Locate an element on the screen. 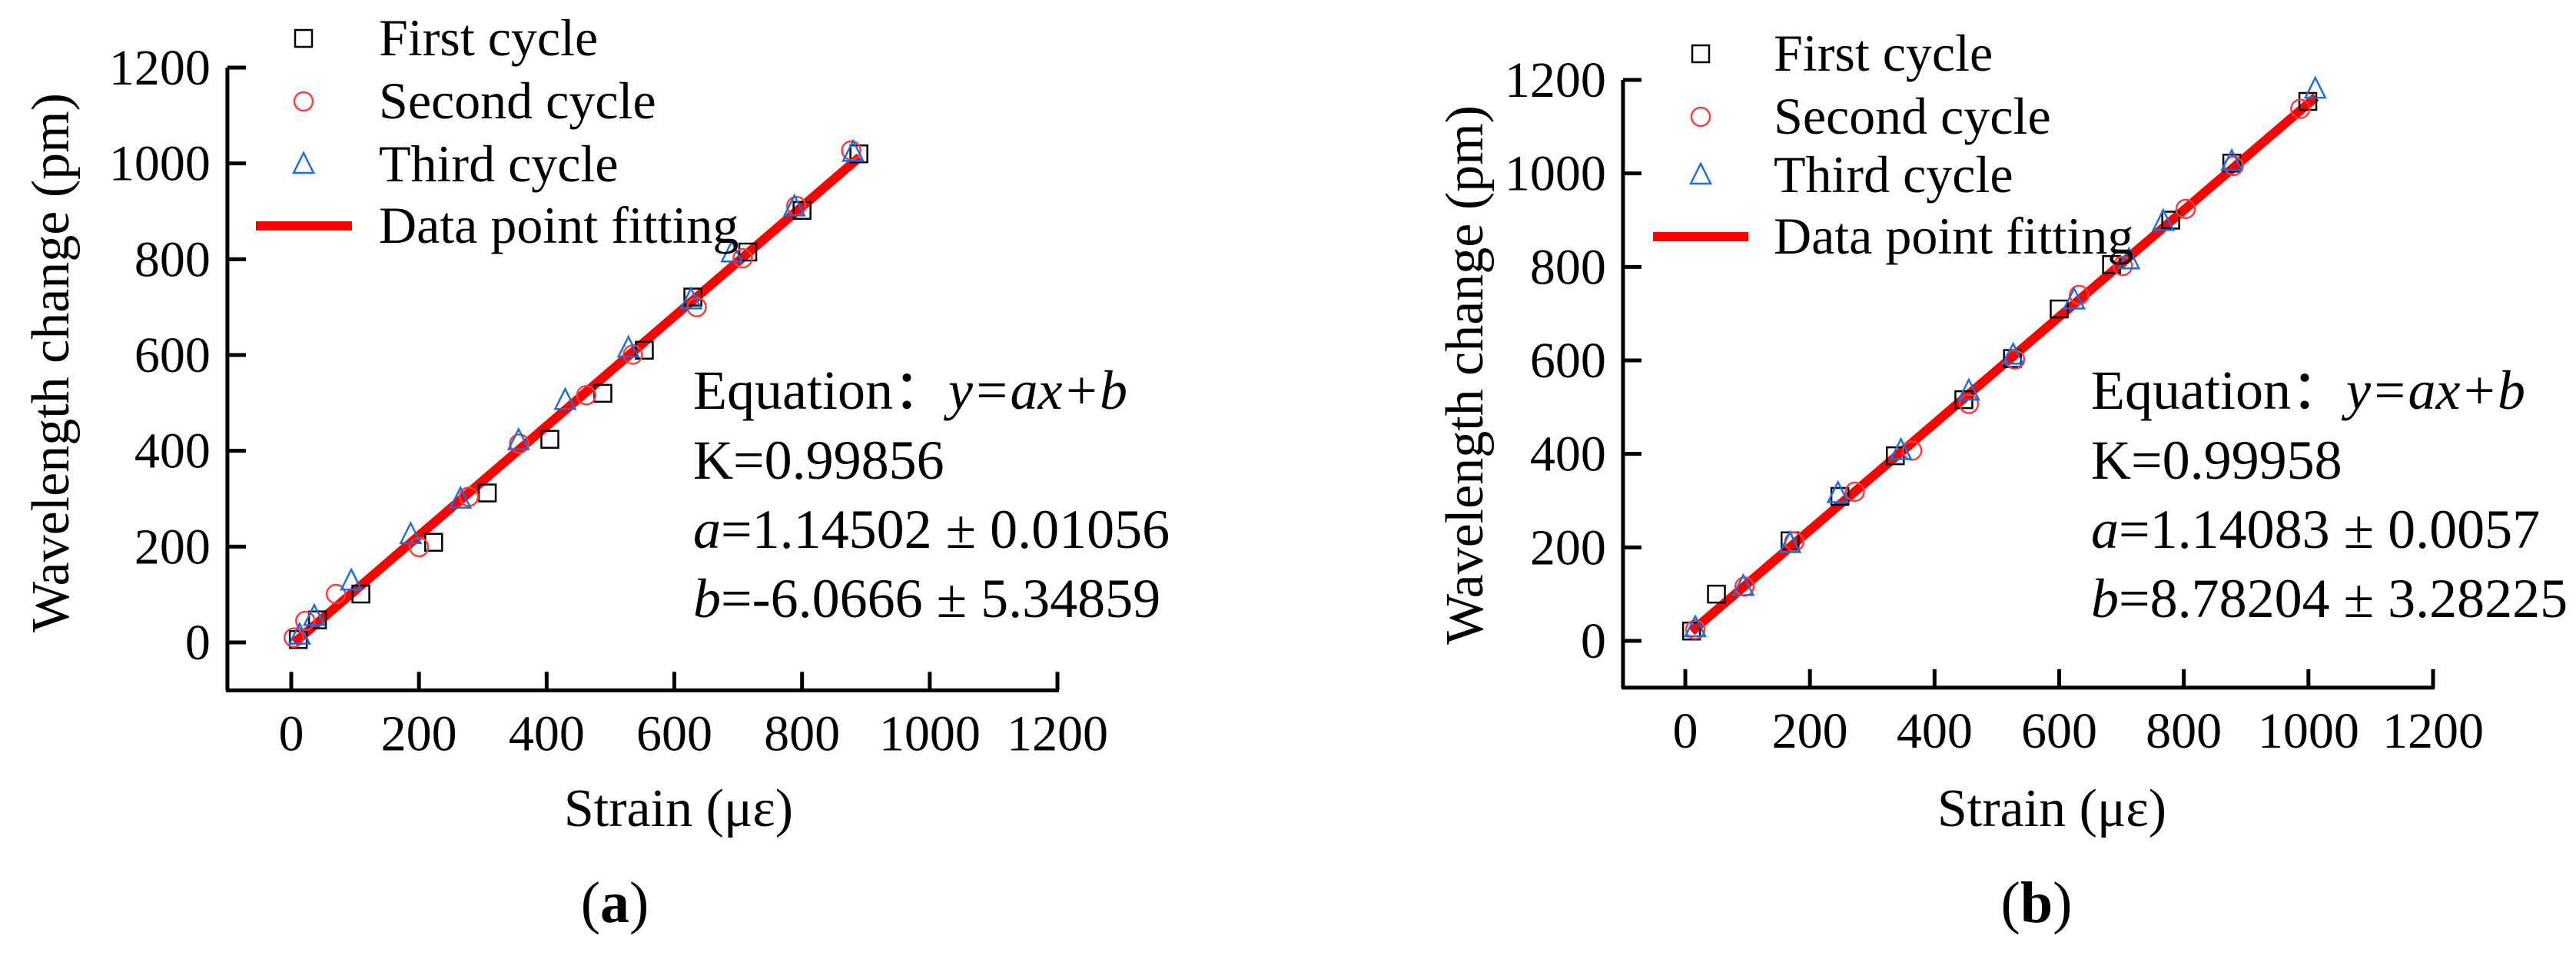 The width and height of the screenshot is (2576, 959). k-value: K=0.99856 is located at coordinates (818, 460).